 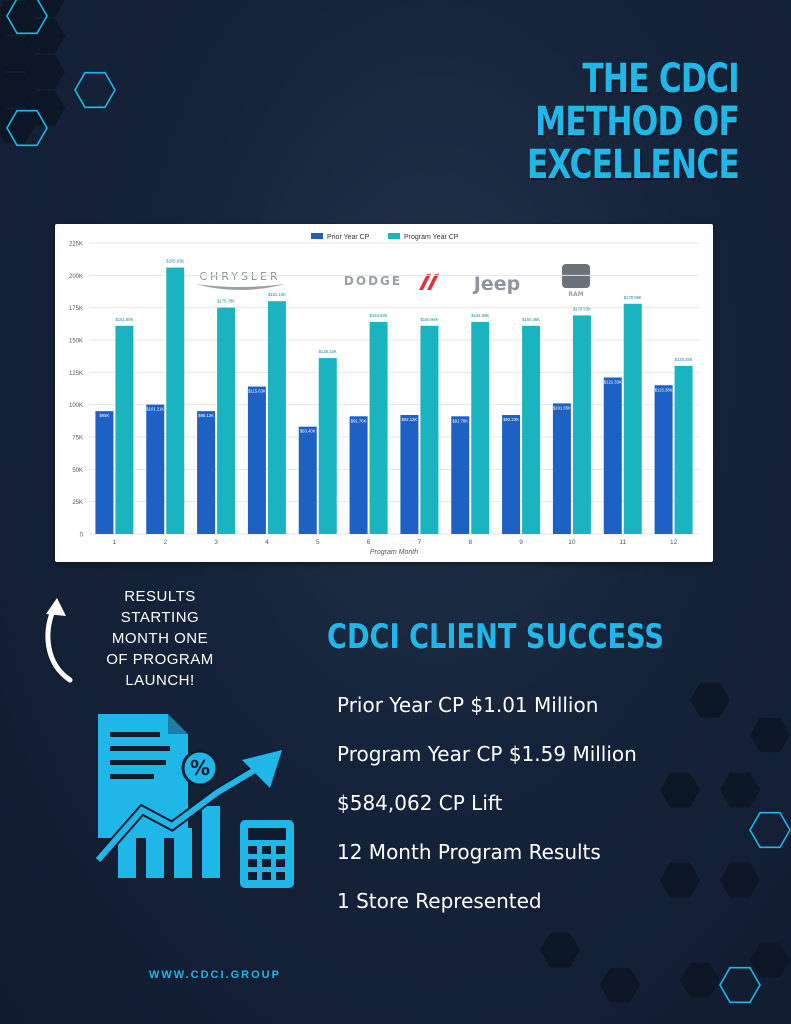 What do you see at coordinates (76, 277) in the screenshot?
I see `y-tick-label: 200K` at bounding box center [76, 277].